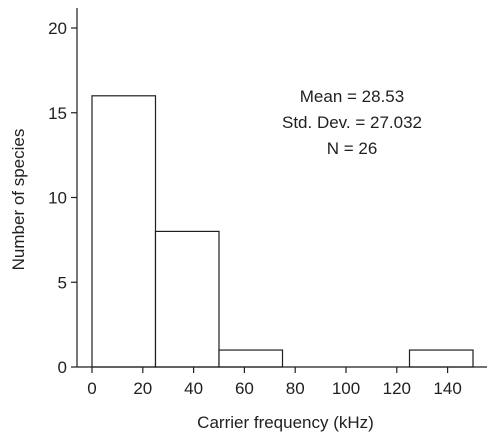 Image resolution: width=490 pixels, height=437 pixels. I want to click on x-tick-label: 140, so click(447, 388).